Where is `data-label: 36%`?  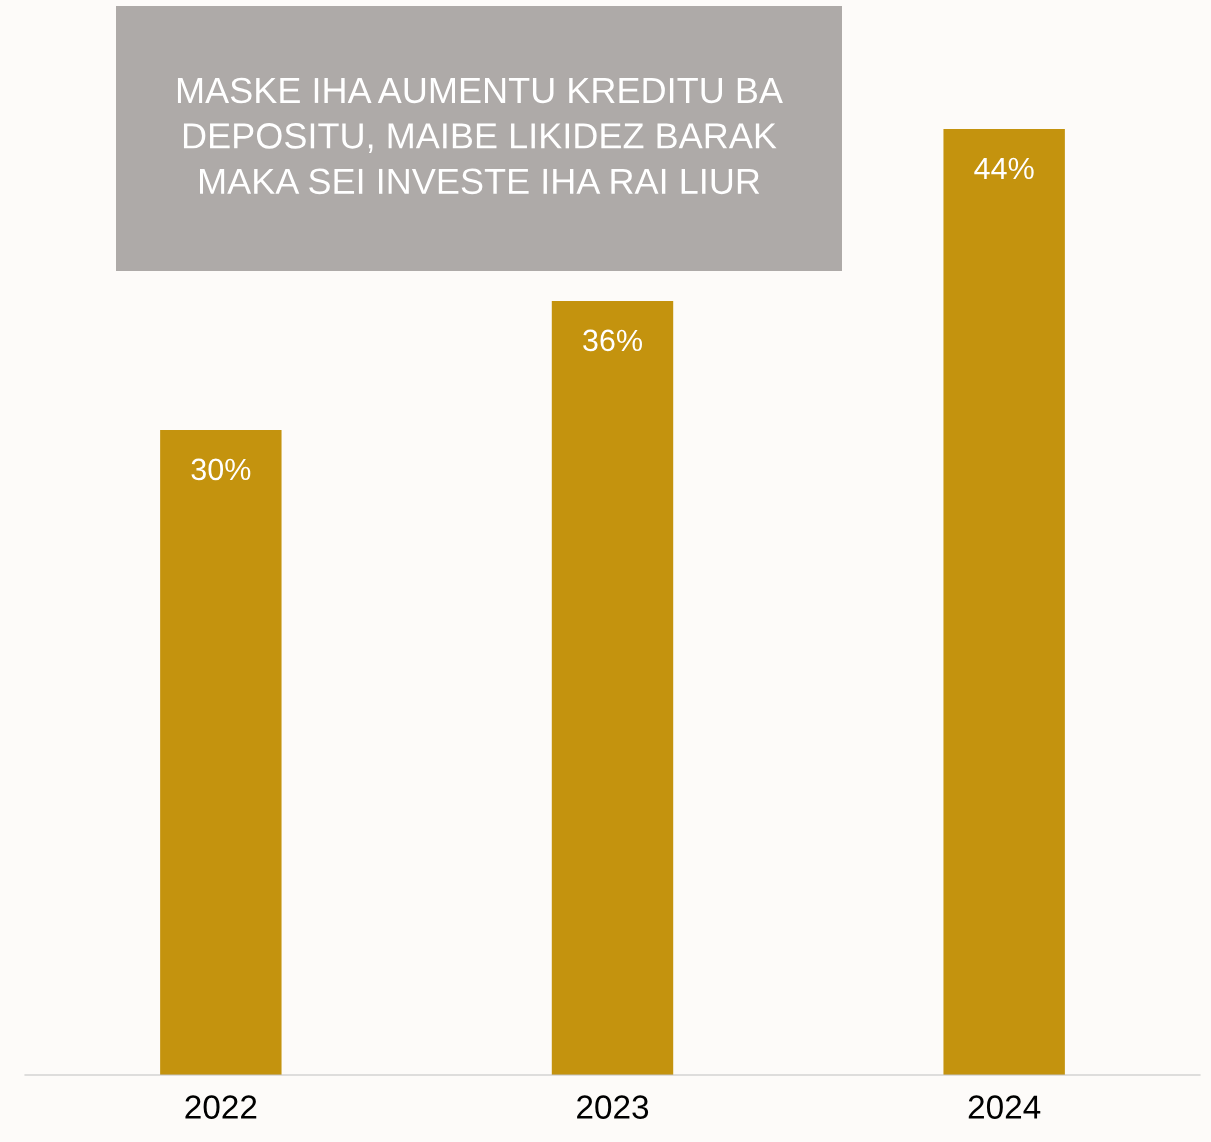 data-label: 36% is located at coordinates (612, 340).